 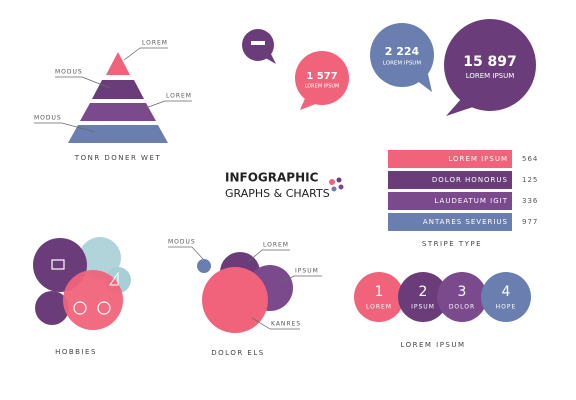 I want to click on circle-label: LOREM, so click(x=276, y=245).